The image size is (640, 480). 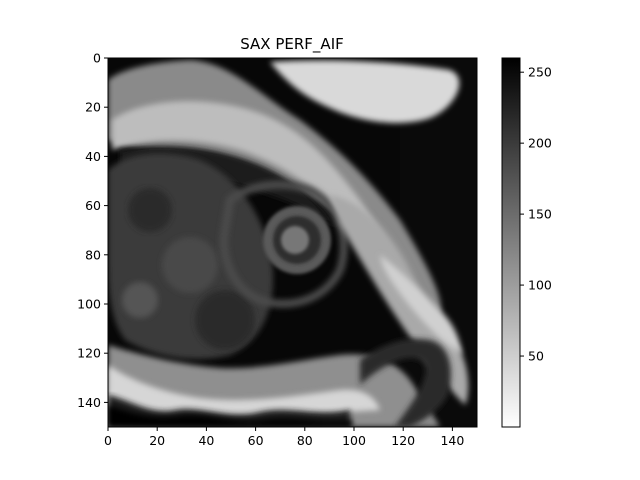 What do you see at coordinates (354, 440) in the screenshot?
I see `x-tick-label: 100` at bounding box center [354, 440].